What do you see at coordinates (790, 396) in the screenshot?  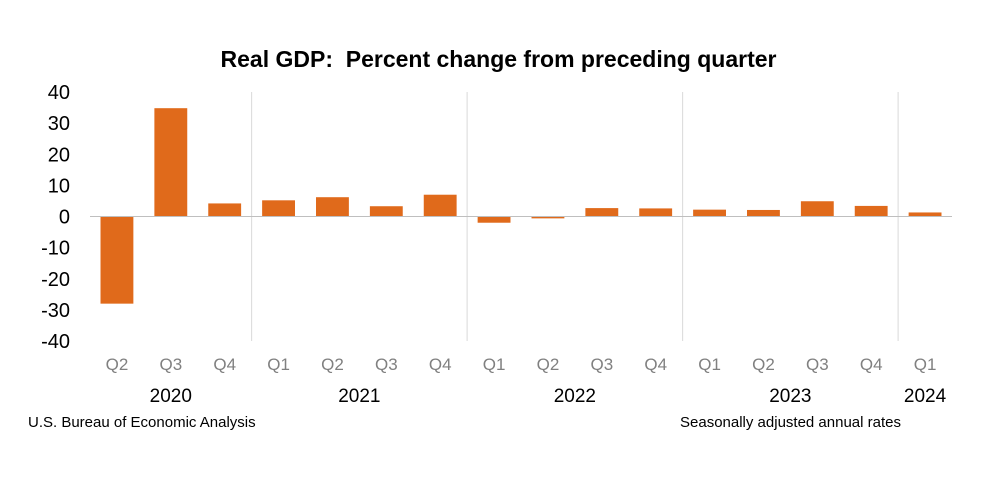 I see `year-label: 2023` at bounding box center [790, 396].